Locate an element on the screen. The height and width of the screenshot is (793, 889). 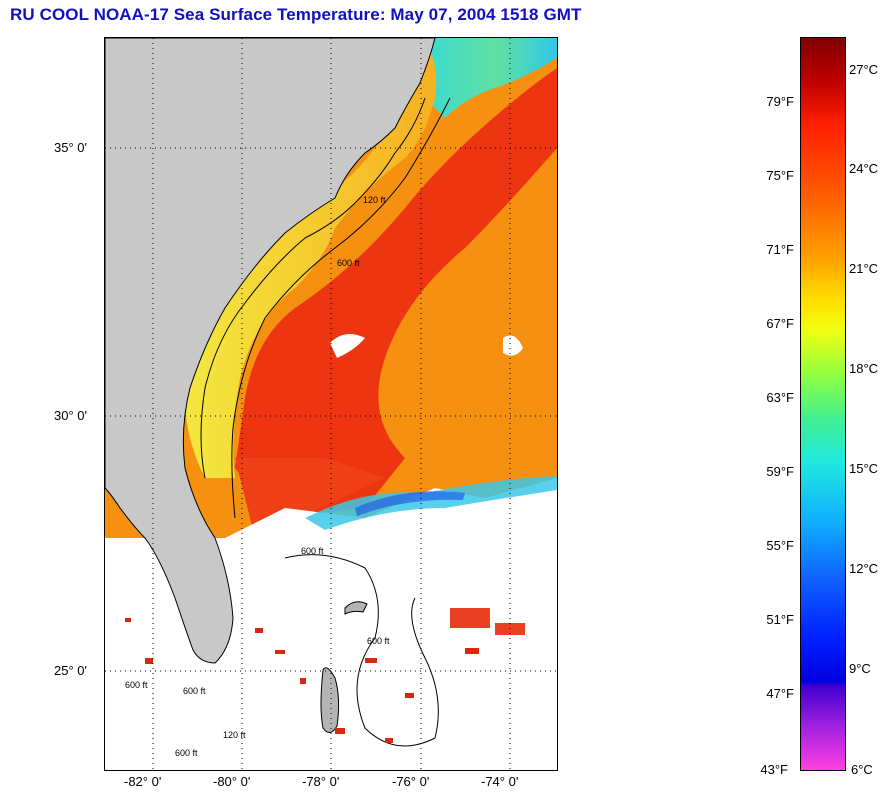
lon-label-76: -76° 0' is located at coordinates (411, 781).